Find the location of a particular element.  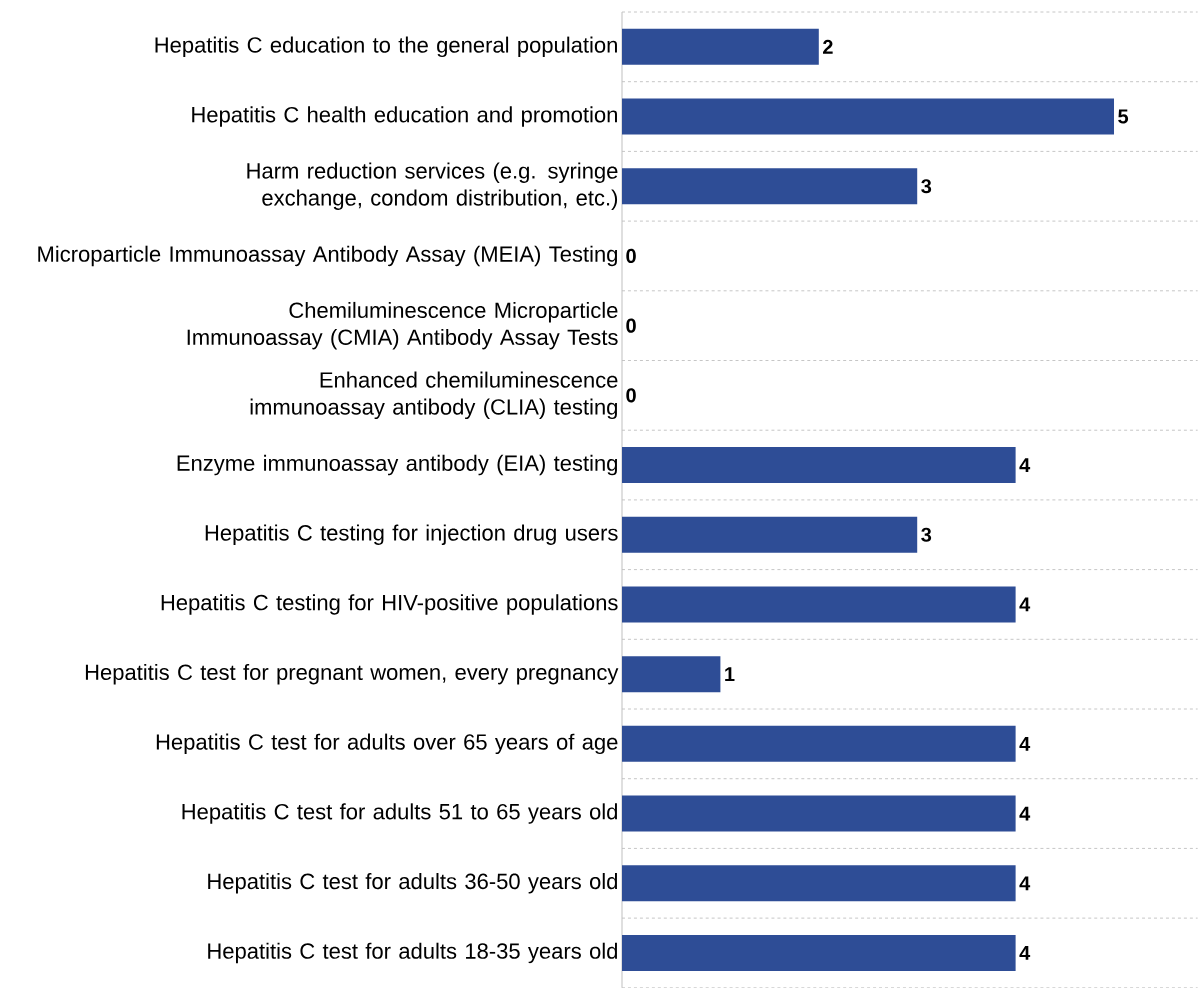

y-tick-label: Harm reduction services (e.g. syringe exchange, condom distribution, etc.) is located at coordinates (432, 186).